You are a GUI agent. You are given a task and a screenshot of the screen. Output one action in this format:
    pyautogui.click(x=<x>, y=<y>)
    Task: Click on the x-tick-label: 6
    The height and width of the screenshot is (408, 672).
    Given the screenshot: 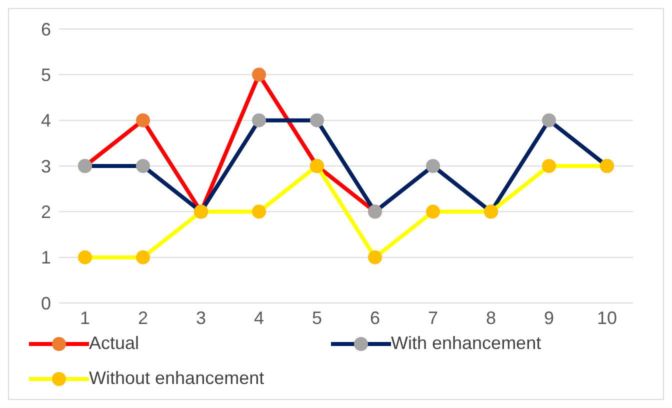 What is the action you would take?
    pyautogui.click(x=375, y=318)
    